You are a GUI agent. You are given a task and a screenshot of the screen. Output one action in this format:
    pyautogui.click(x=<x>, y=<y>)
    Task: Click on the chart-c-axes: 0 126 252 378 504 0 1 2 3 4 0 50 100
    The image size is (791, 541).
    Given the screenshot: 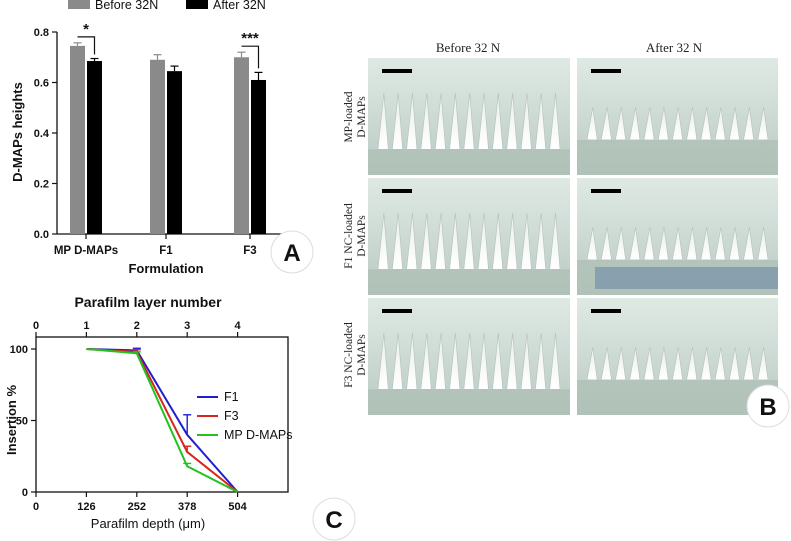 What is the action you would take?
    pyautogui.click(x=149, y=416)
    